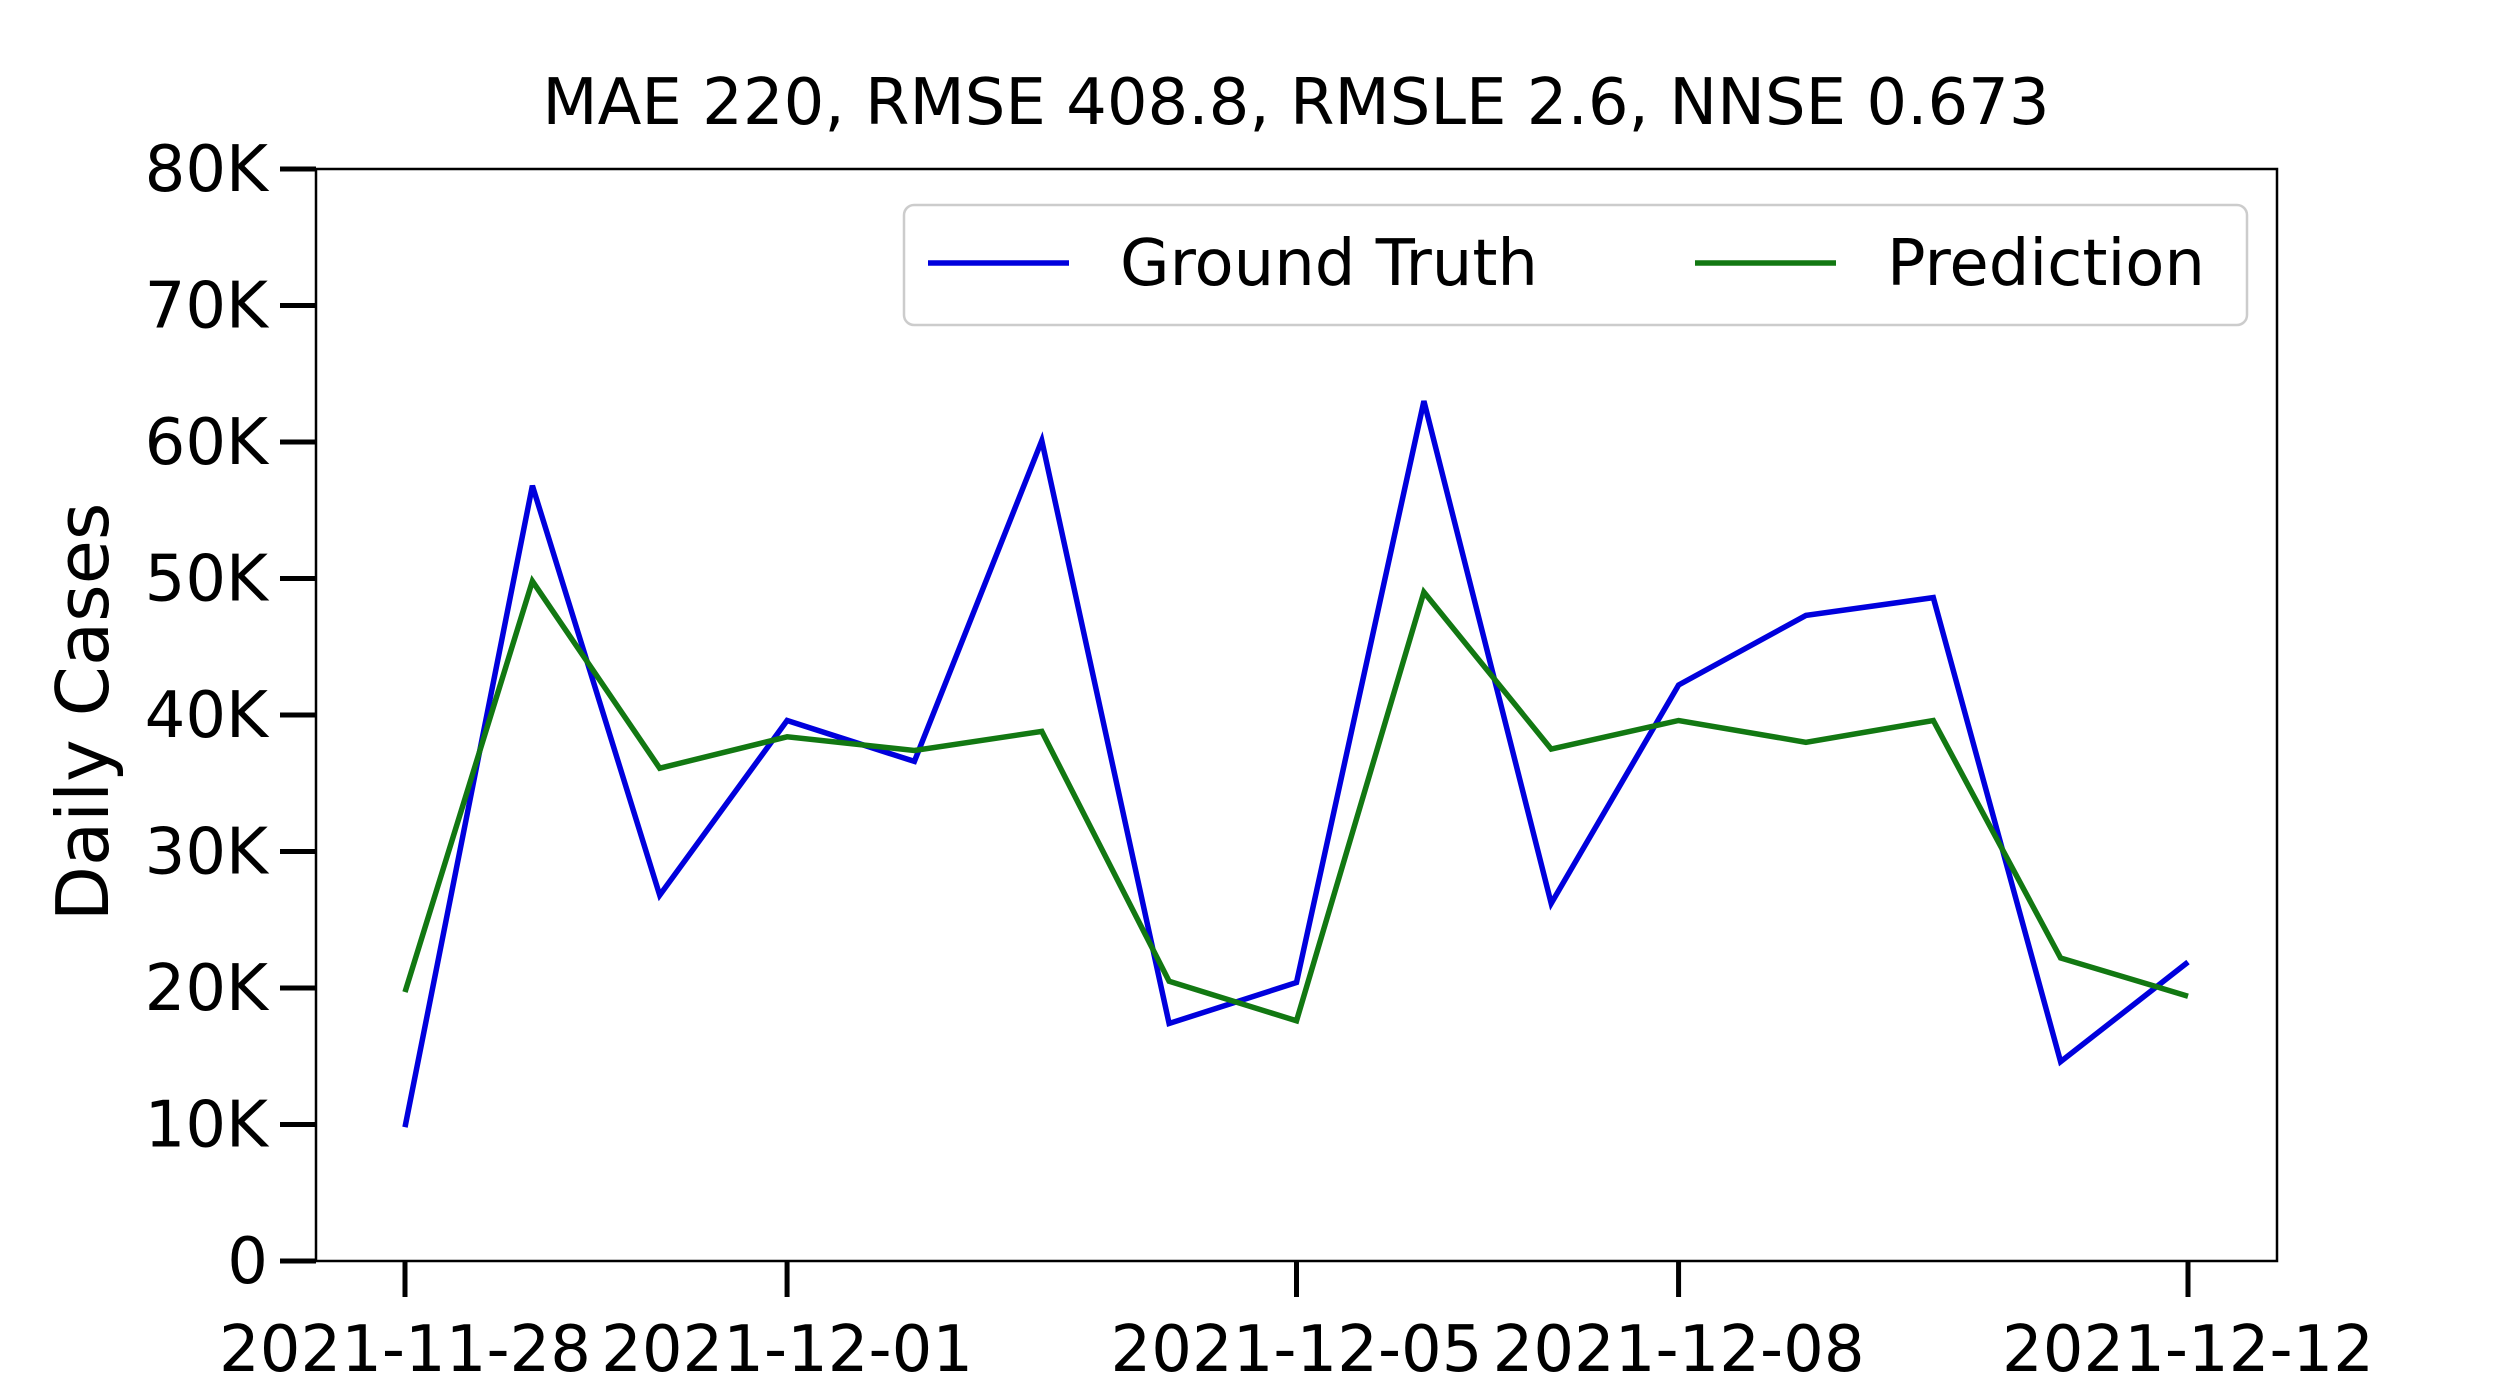 Image resolution: width=2500 pixels, height=1400 pixels. What do you see at coordinates (2046, 264) in the screenshot?
I see `legend-label: Prediction` at bounding box center [2046, 264].